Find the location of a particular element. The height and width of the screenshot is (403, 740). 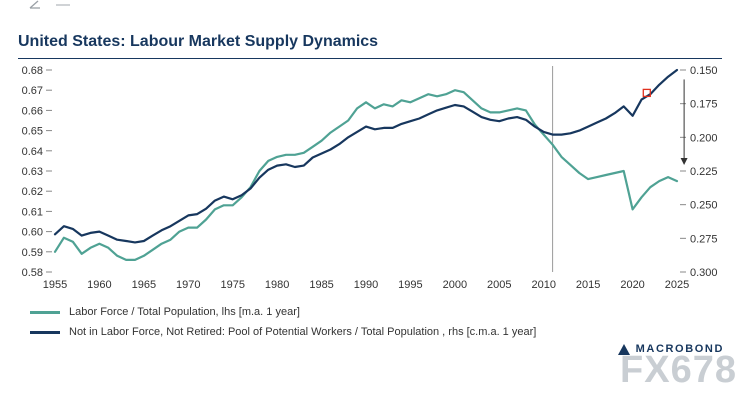

x-axis-tick-label: 2025 is located at coordinates (677, 285).